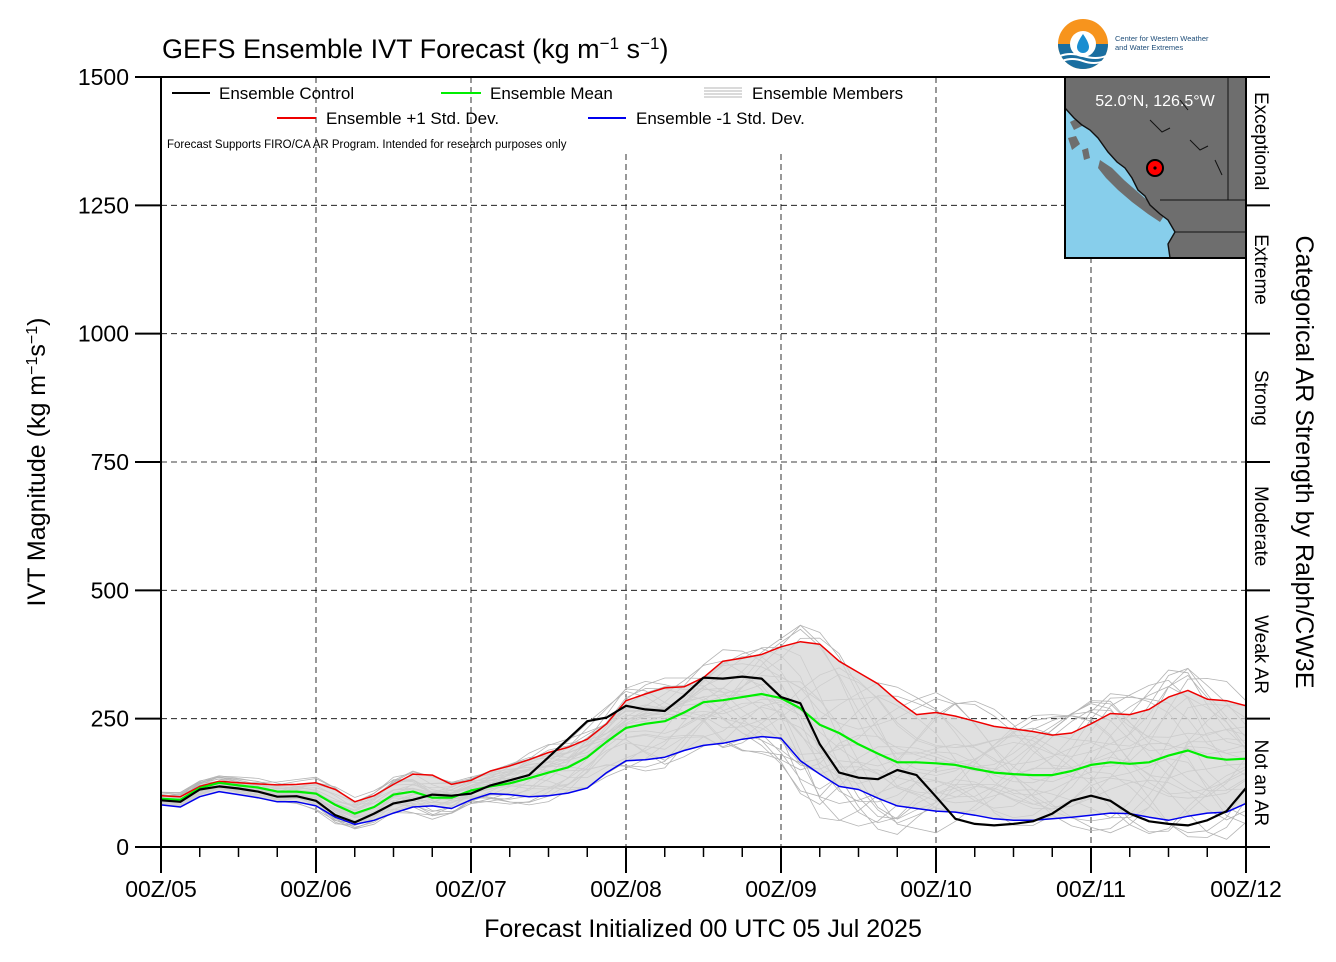  What do you see at coordinates (936, 889) in the screenshot?
I see `x-tick-label: 00Z/10` at bounding box center [936, 889].